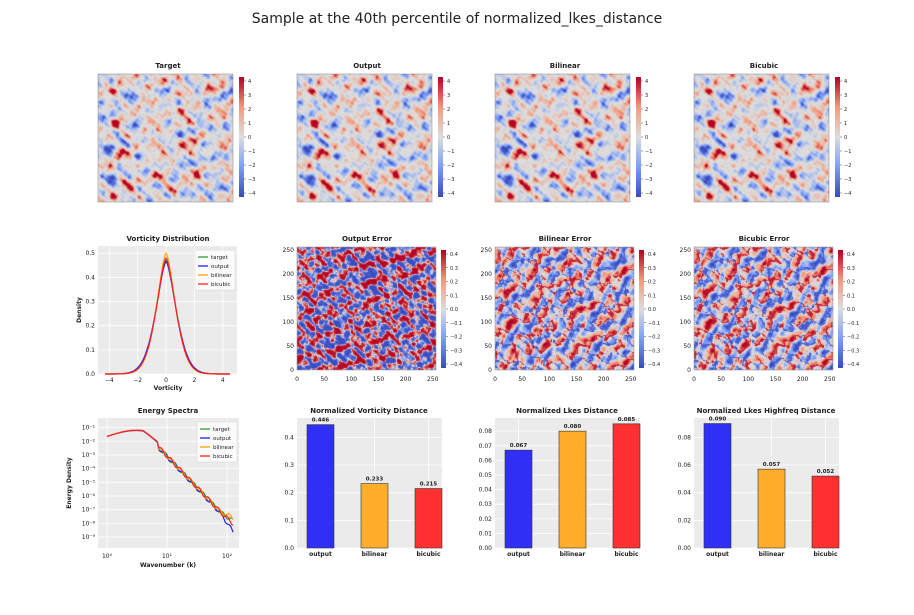  Describe the element at coordinates (761, 138) in the screenshot. I see `field-image-3-frame` at that location.